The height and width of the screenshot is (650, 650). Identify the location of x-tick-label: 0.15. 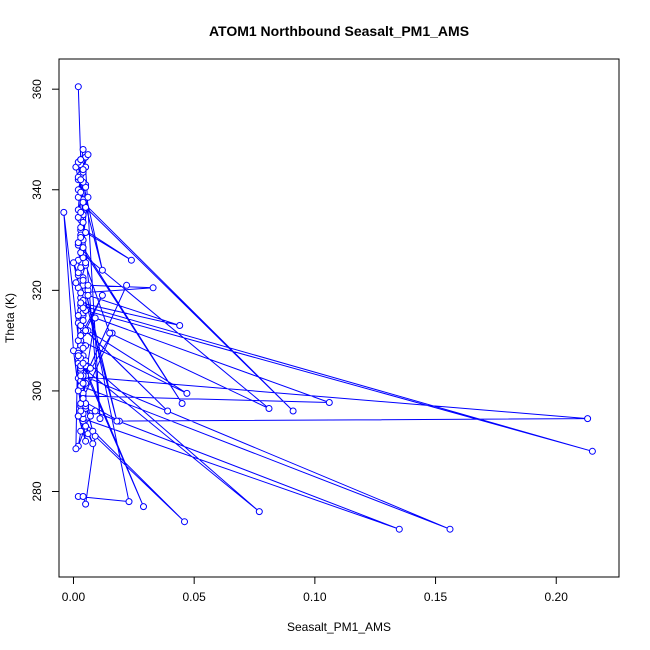
(436, 597).